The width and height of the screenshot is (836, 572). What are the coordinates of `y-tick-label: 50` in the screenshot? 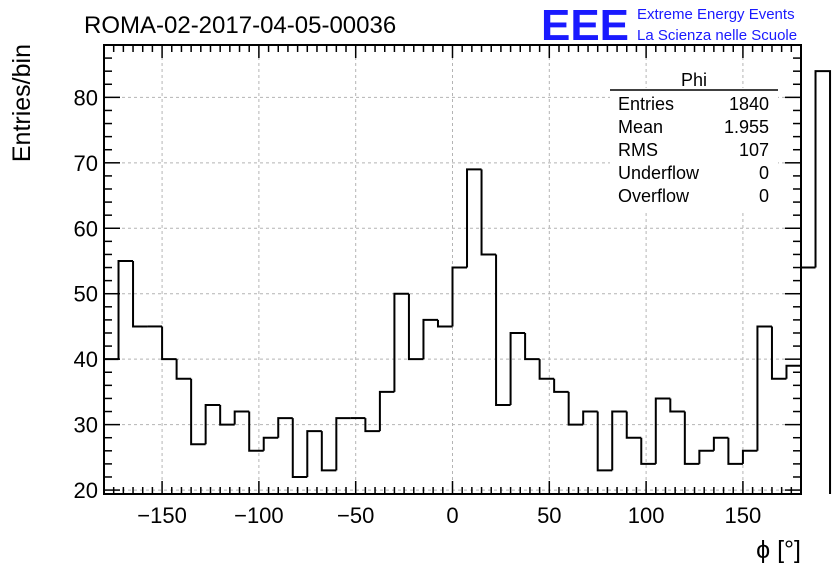 It's located at (86, 294).